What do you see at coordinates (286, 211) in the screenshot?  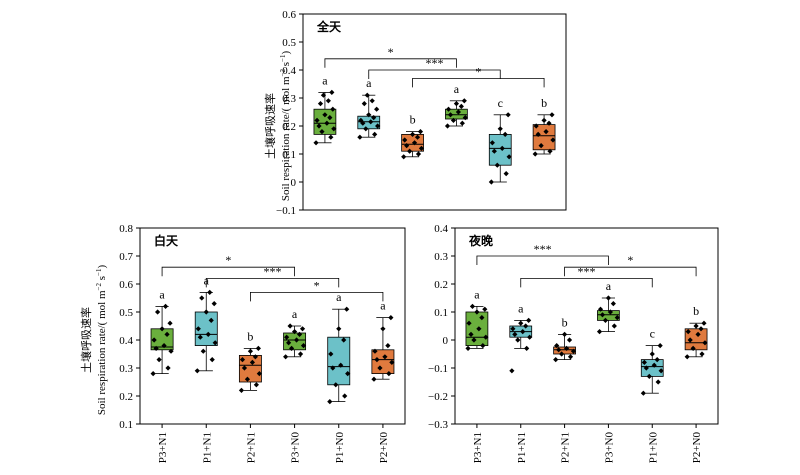 I see `y-tick-label: −0.1` at bounding box center [286, 211].